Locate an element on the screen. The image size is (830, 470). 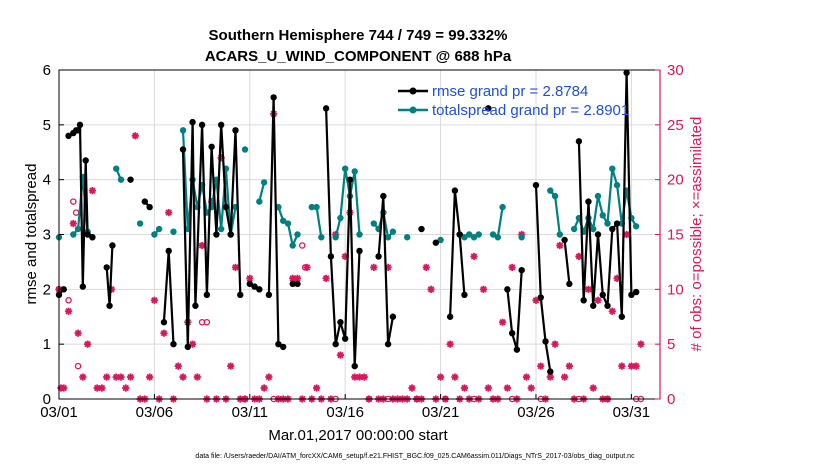
legend-spread-label: totalspread grand pr = 2.8901 is located at coordinates (530, 110).